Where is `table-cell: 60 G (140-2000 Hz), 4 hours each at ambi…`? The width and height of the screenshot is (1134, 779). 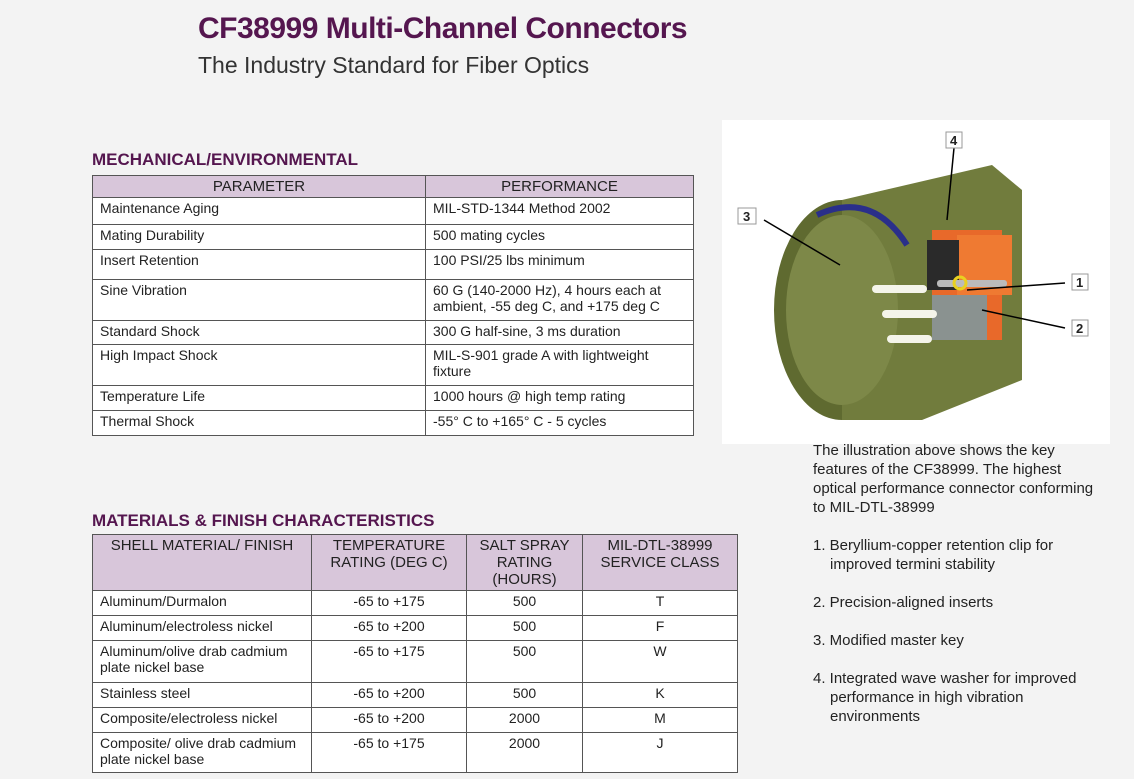 table-cell: 60 G (140-2000 Hz), 4 hours each at ambi… is located at coordinates (559, 300).